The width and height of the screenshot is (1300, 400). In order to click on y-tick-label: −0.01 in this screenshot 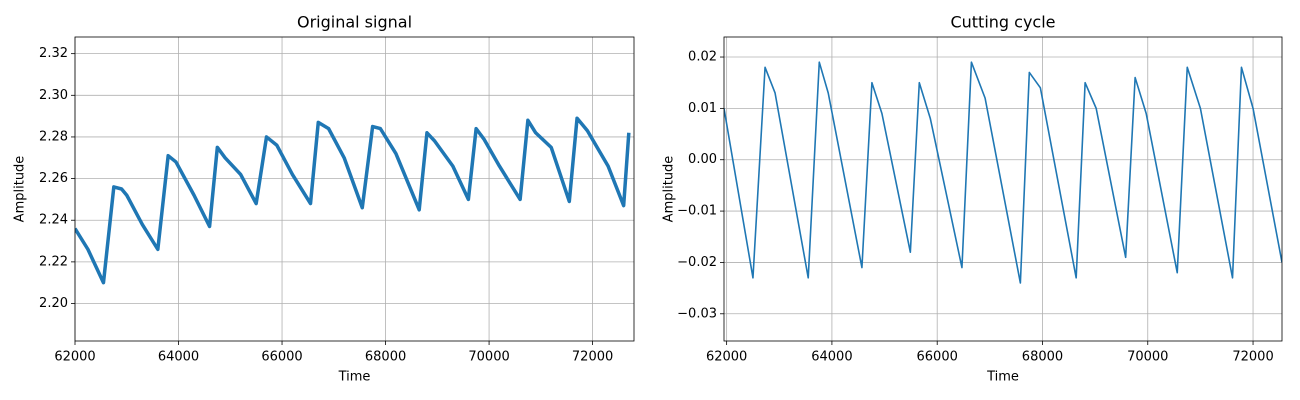, I will do `click(697, 211)`.